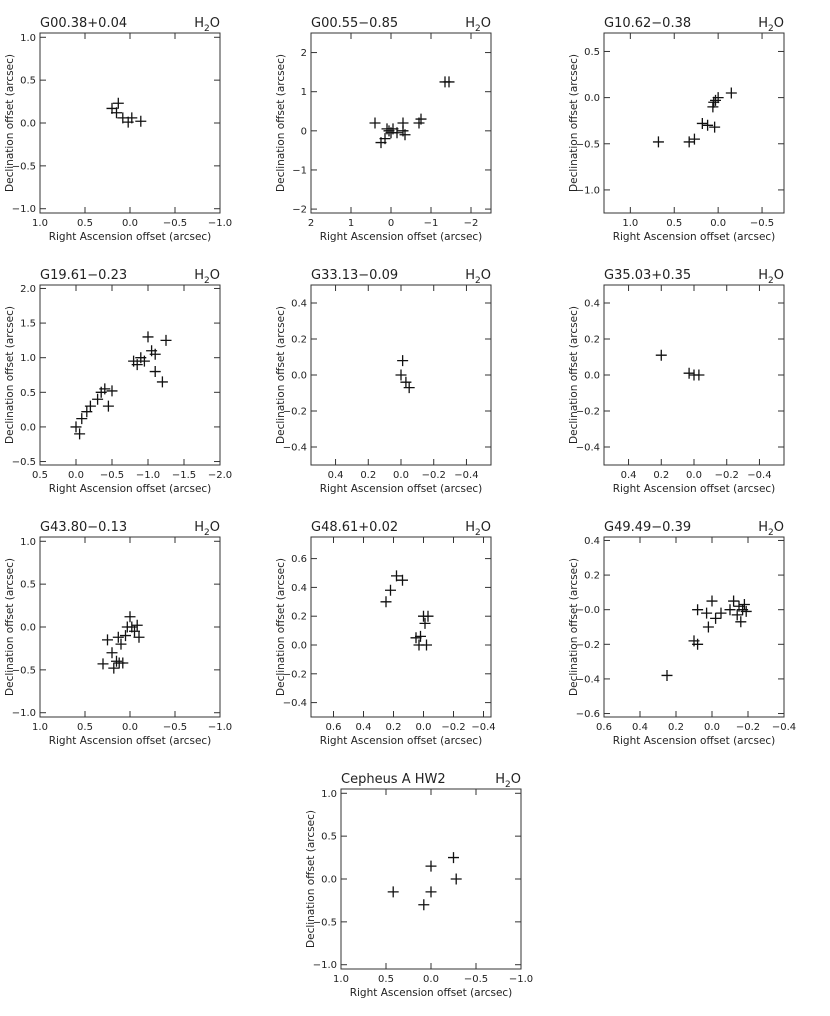 The width and height of the screenshot is (830, 1016). What do you see at coordinates (184, 475) in the screenshot?
I see `x-tick-label: −1.5` at bounding box center [184, 475].